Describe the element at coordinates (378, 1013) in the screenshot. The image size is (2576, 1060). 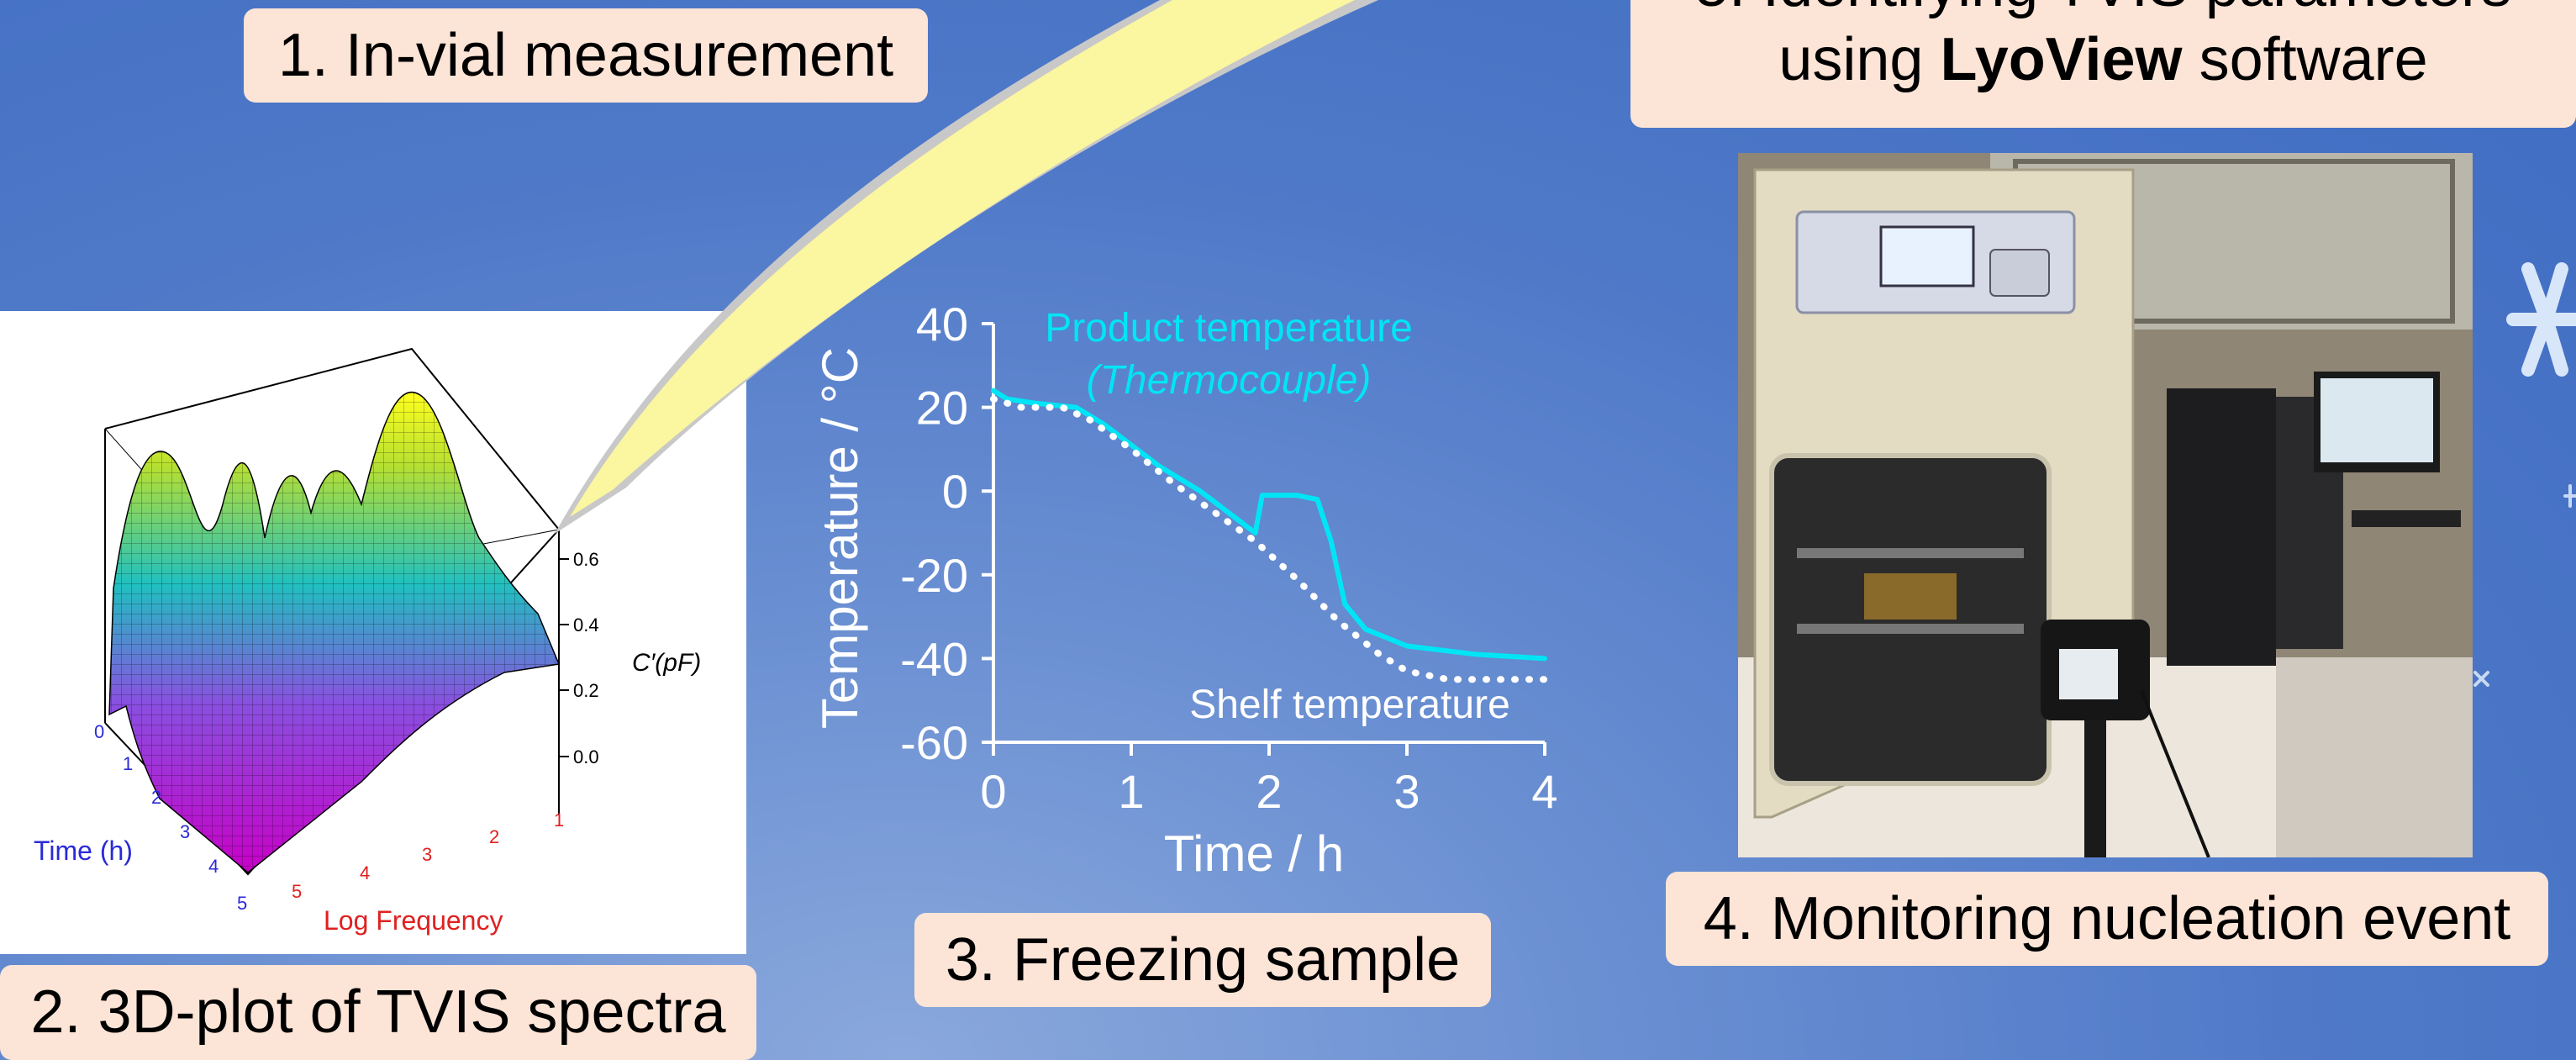
I see `step2-label: 2. 3D-plot of TVIS spectra` at that location.